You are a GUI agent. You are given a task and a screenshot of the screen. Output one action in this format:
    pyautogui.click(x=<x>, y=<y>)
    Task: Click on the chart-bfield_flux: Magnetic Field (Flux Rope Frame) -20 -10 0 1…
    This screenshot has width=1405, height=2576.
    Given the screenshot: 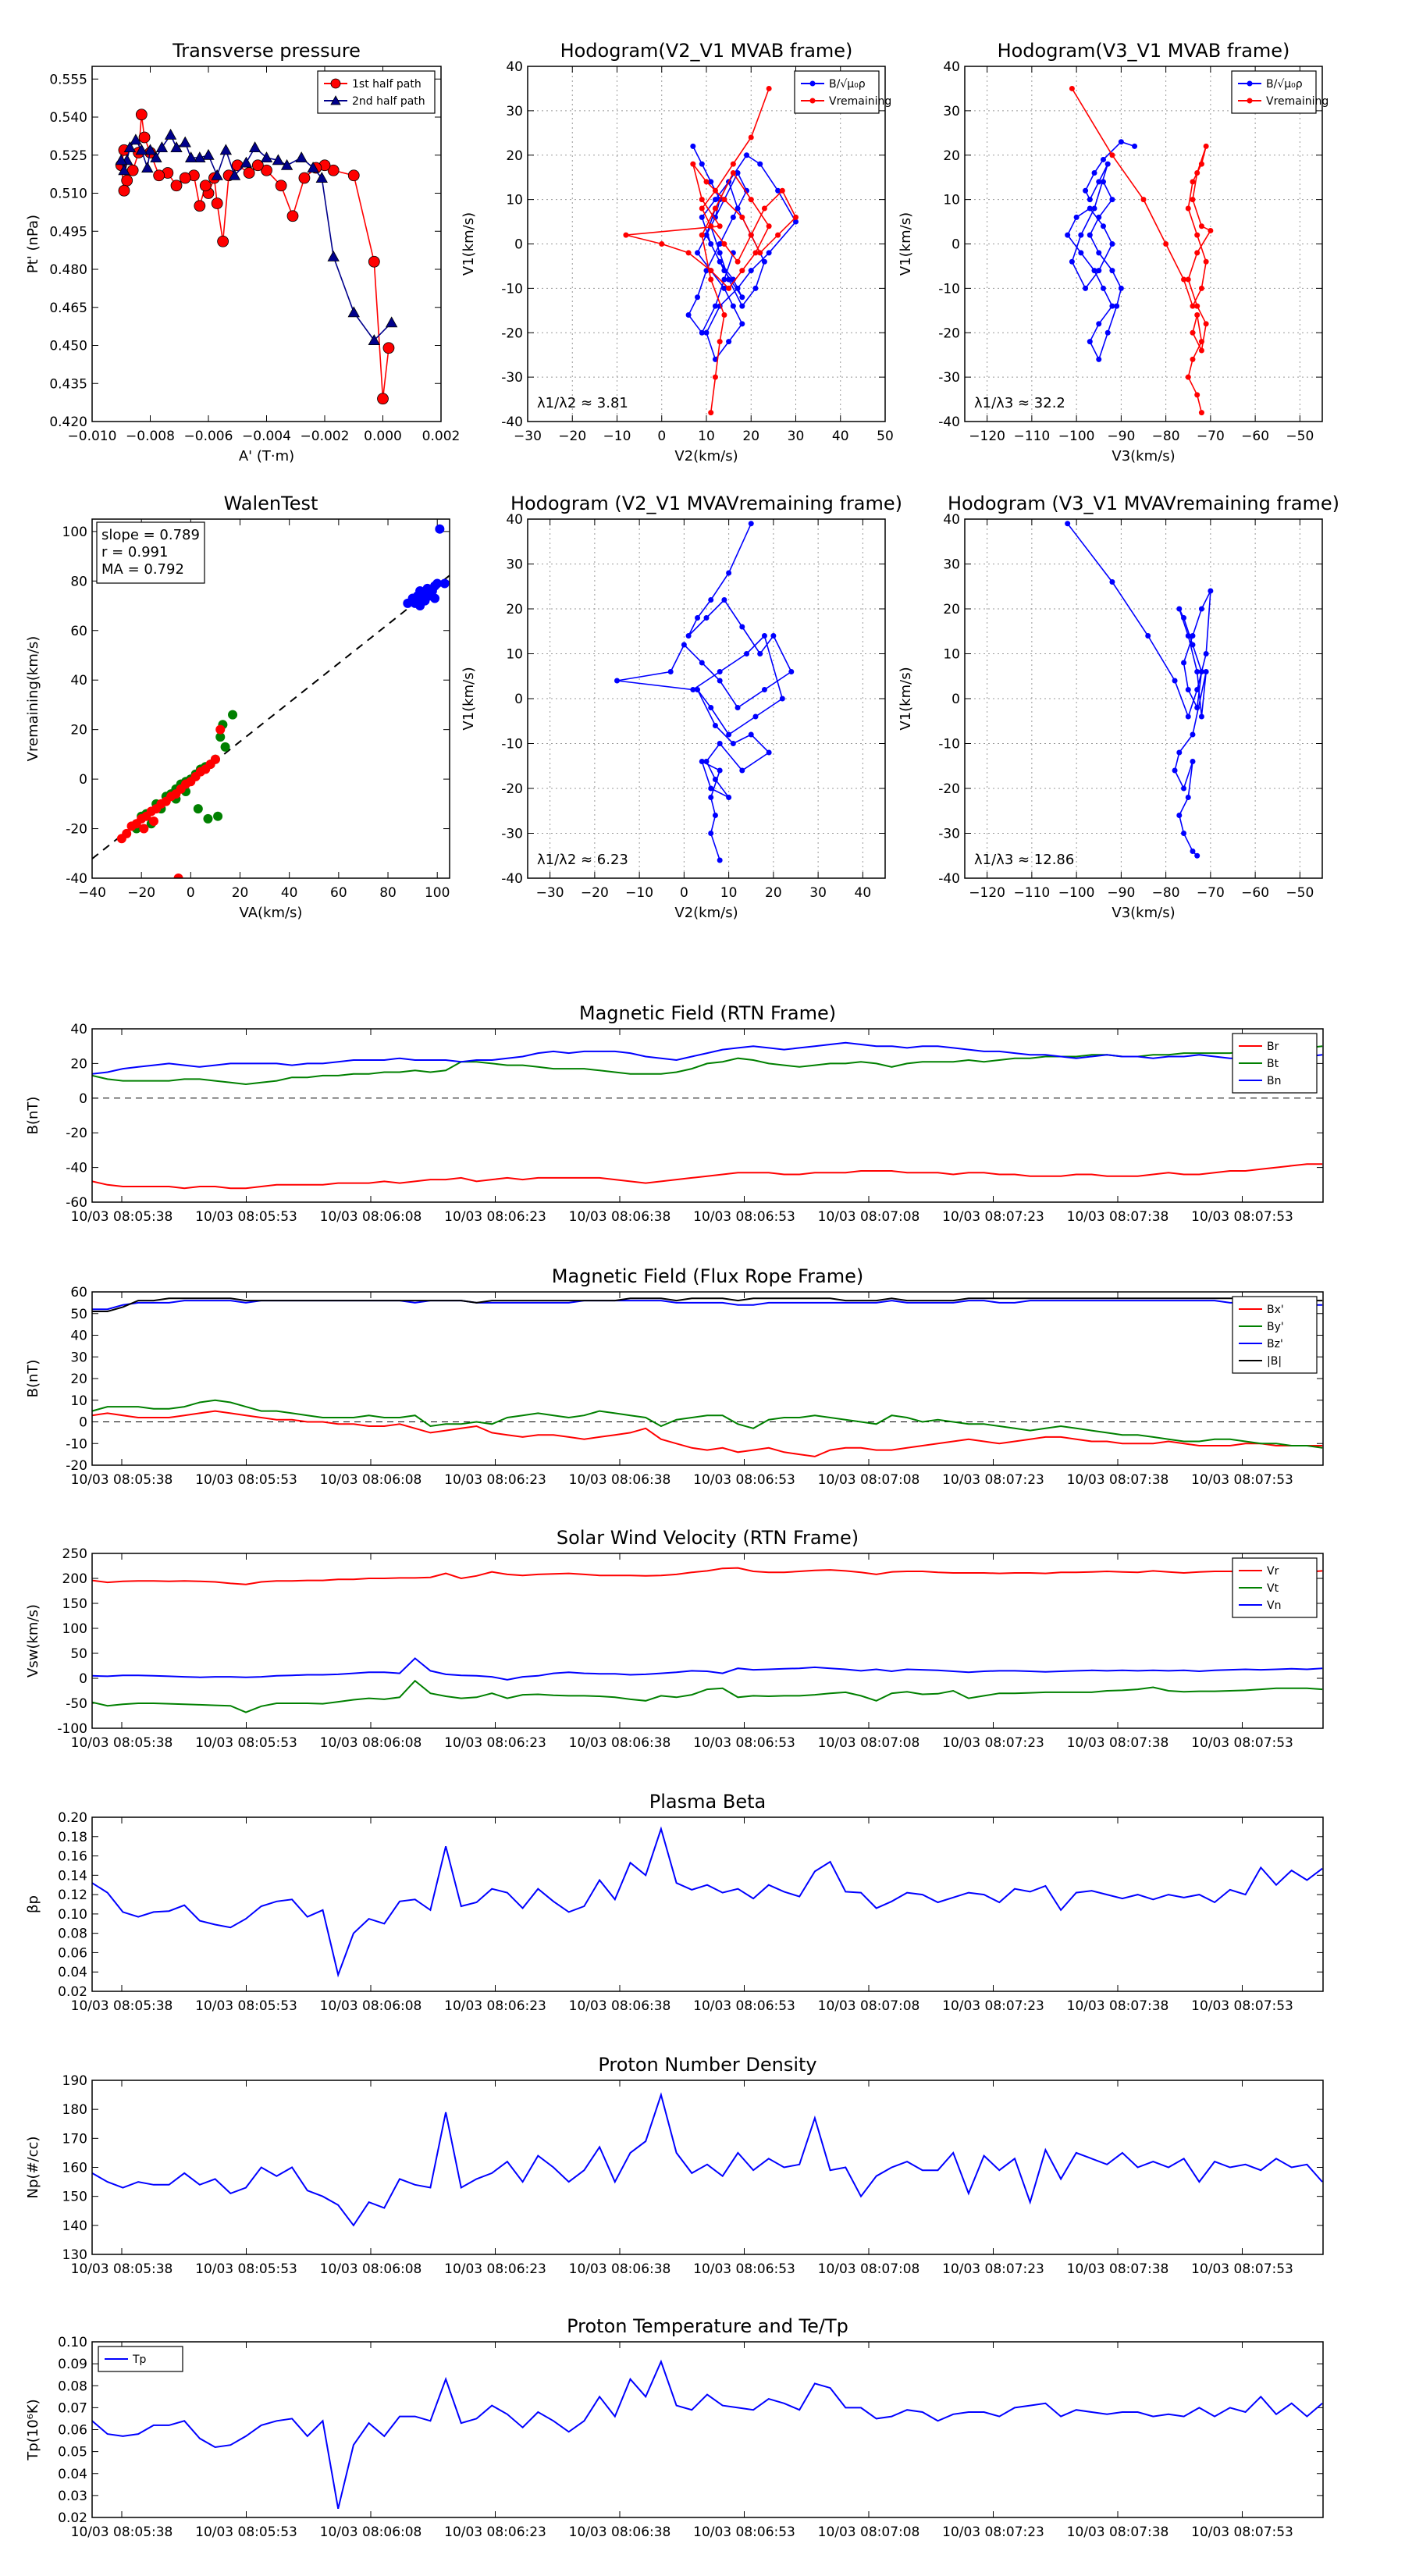 What is the action you would take?
    pyautogui.click(x=675, y=1376)
    